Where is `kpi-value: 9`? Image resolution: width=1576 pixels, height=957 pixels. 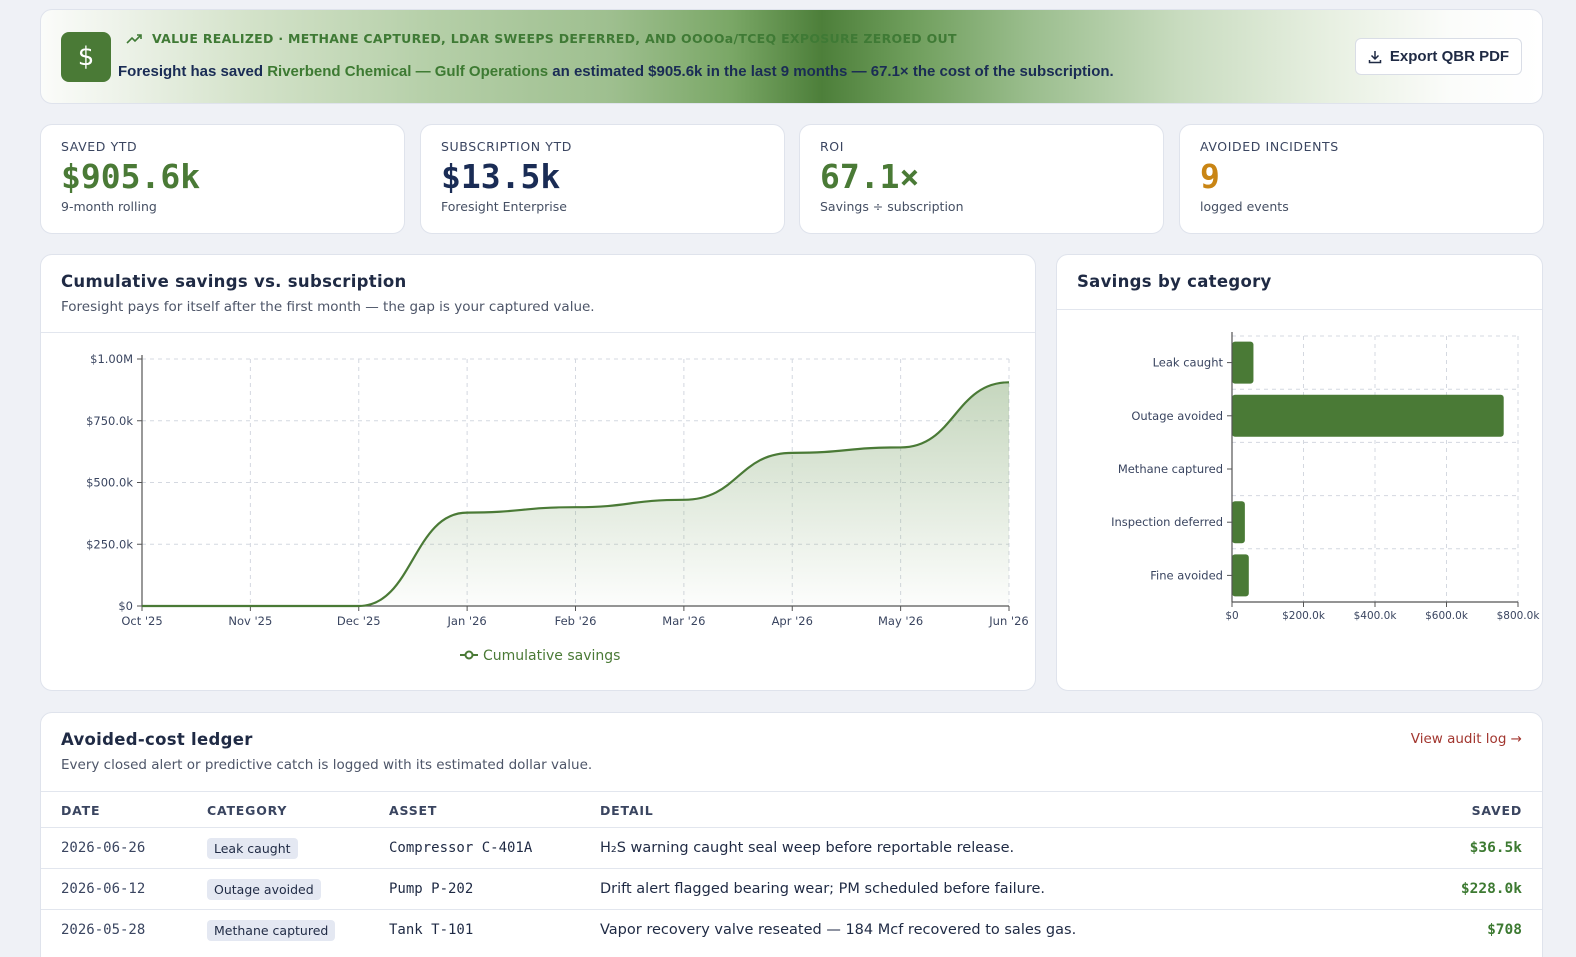
kpi-value: 9 is located at coordinates (1210, 176).